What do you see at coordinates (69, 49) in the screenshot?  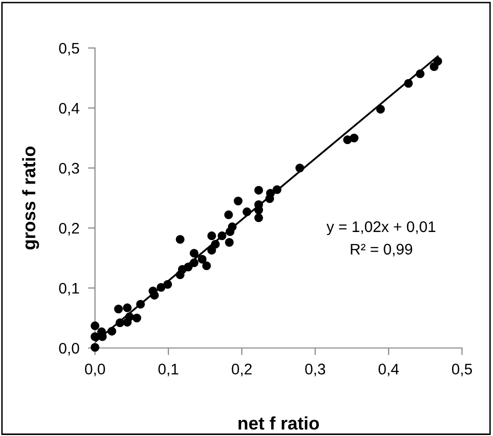 I see `y-tick-label: 0,5` at bounding box center [69, 49].